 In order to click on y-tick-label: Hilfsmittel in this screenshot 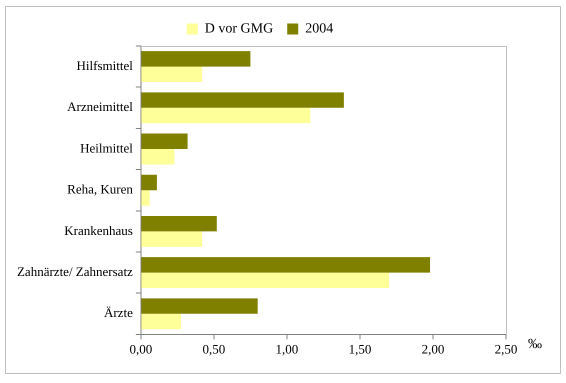, I will do `click(105, 66)`.